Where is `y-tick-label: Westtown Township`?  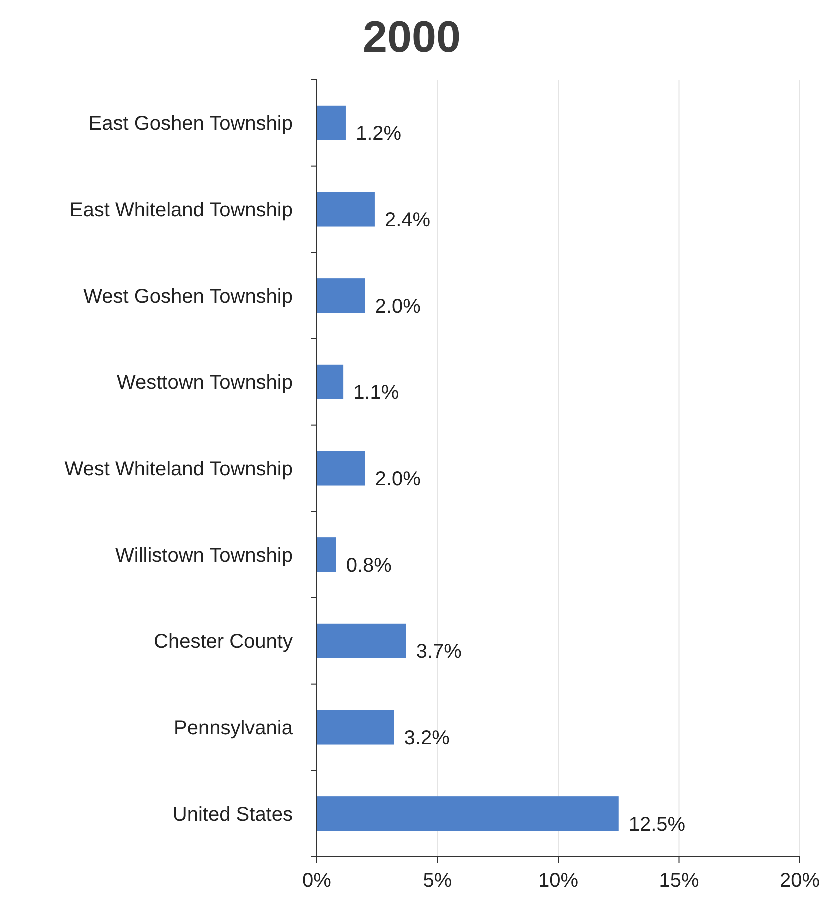 y-tick-label: Westtown Township is located at coordinates (204, 383).